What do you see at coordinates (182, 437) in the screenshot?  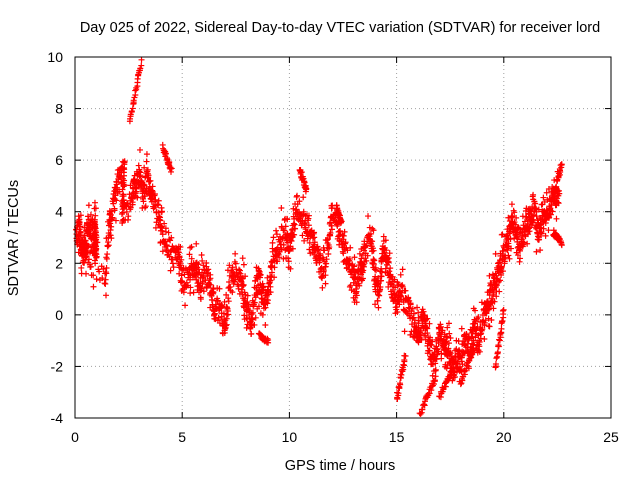 I see `x-tick-label: 5` at bounding box center [182, 437].